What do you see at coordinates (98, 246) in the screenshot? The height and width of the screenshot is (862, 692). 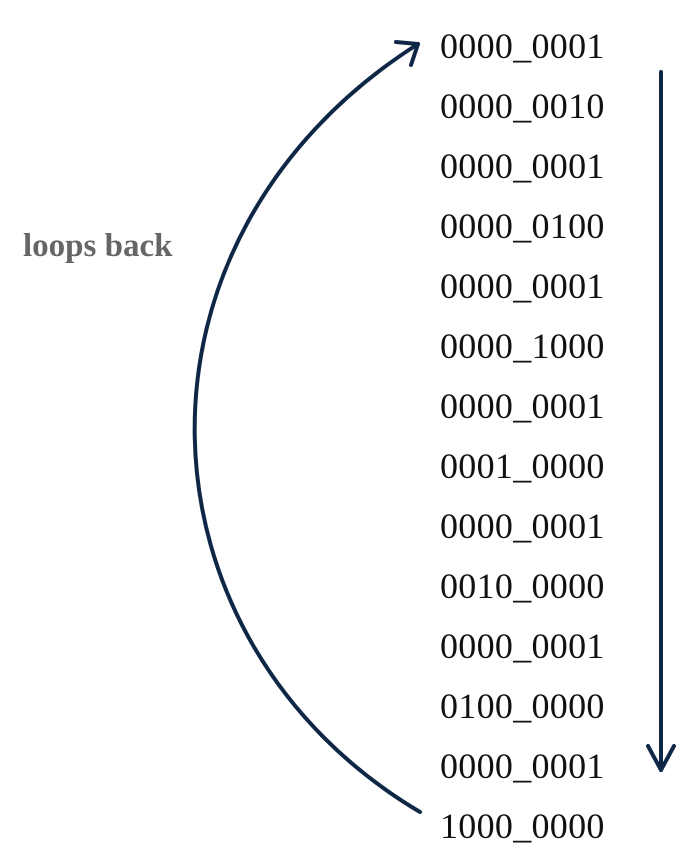 I see `loops-back-label: loops back` at bounding box center [98, 246].